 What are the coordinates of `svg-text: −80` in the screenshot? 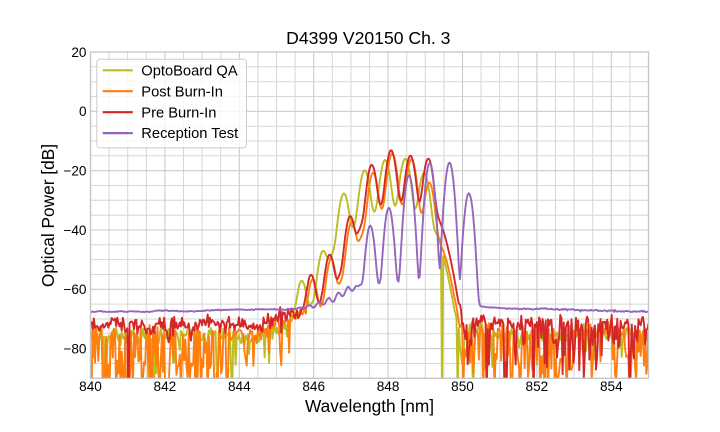 It's located at (74, 349).